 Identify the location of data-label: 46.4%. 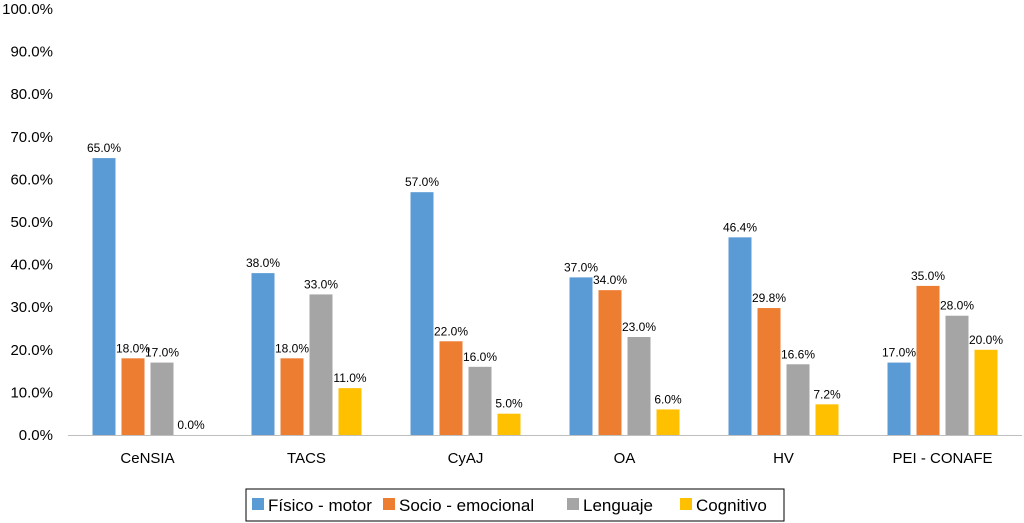
(740, 227).